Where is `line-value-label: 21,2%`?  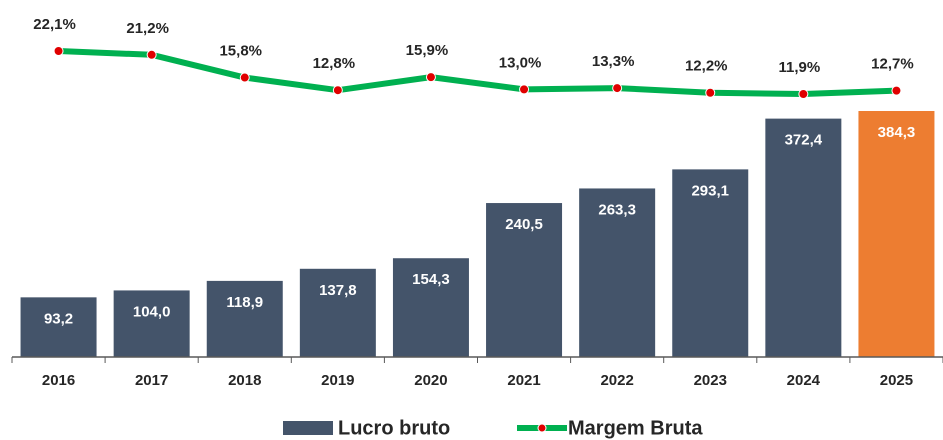 line-value-label: 21,2% is located at coordinates (147, 28).